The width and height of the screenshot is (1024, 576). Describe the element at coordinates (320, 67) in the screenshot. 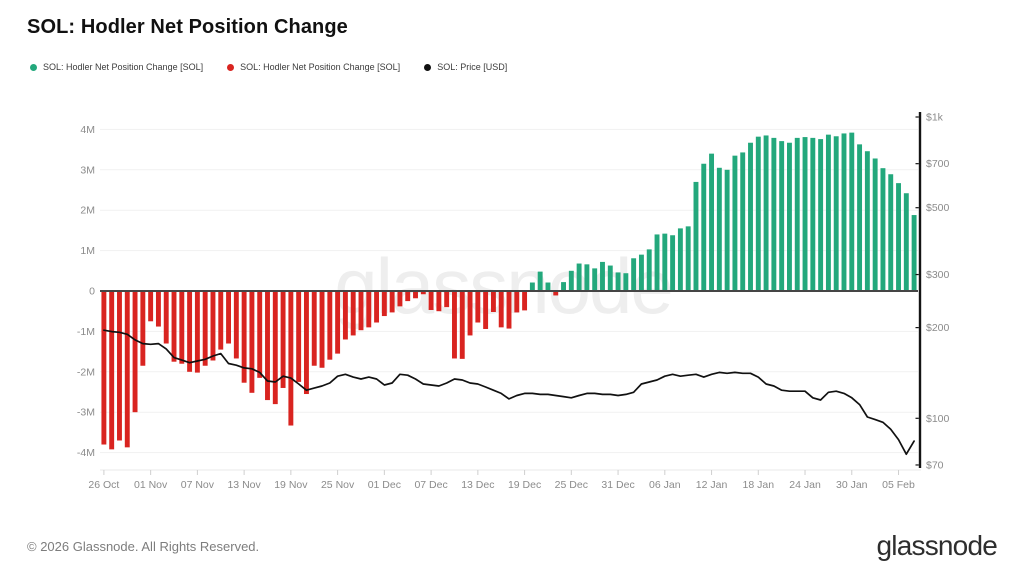

I see `legend-label: SOL: Hodler Net Position Change [SOL]` at that location.